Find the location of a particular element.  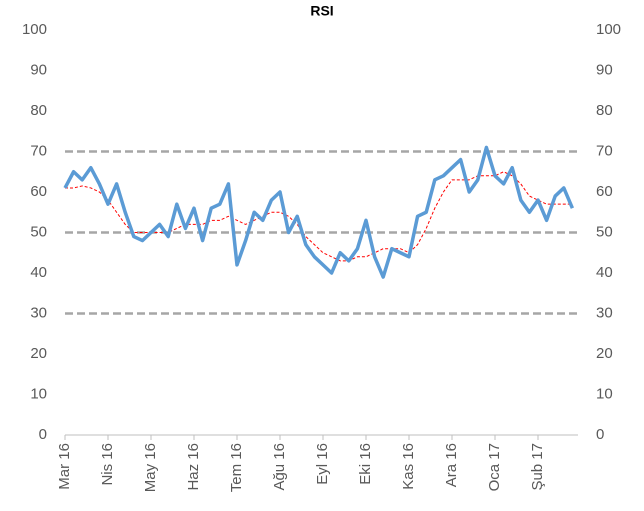

y2-tick-label: 30 is located at coordinates (604, 312).